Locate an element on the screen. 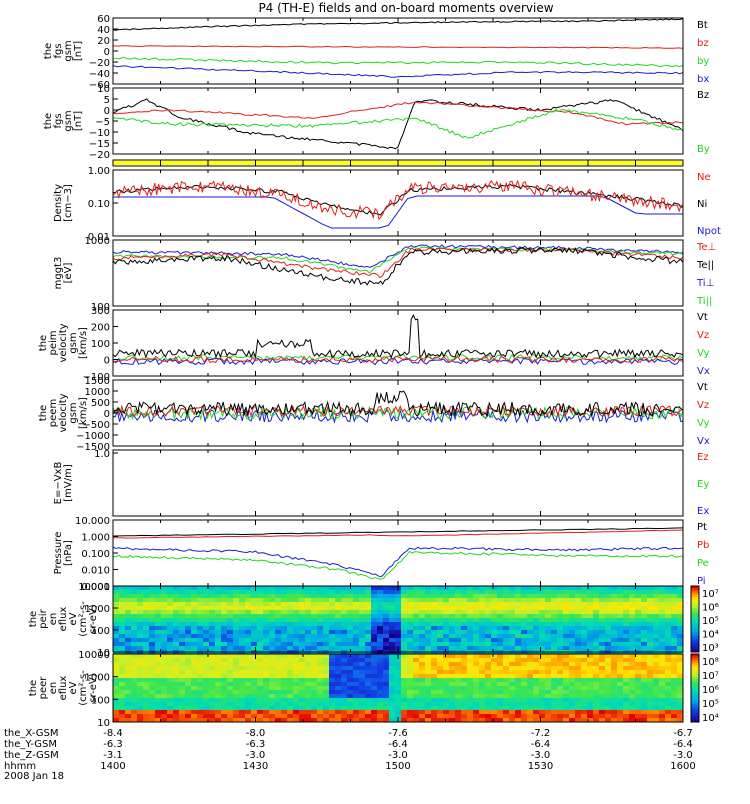  p3-ytick-label: 0.10 is located at coordinates (99, 204).